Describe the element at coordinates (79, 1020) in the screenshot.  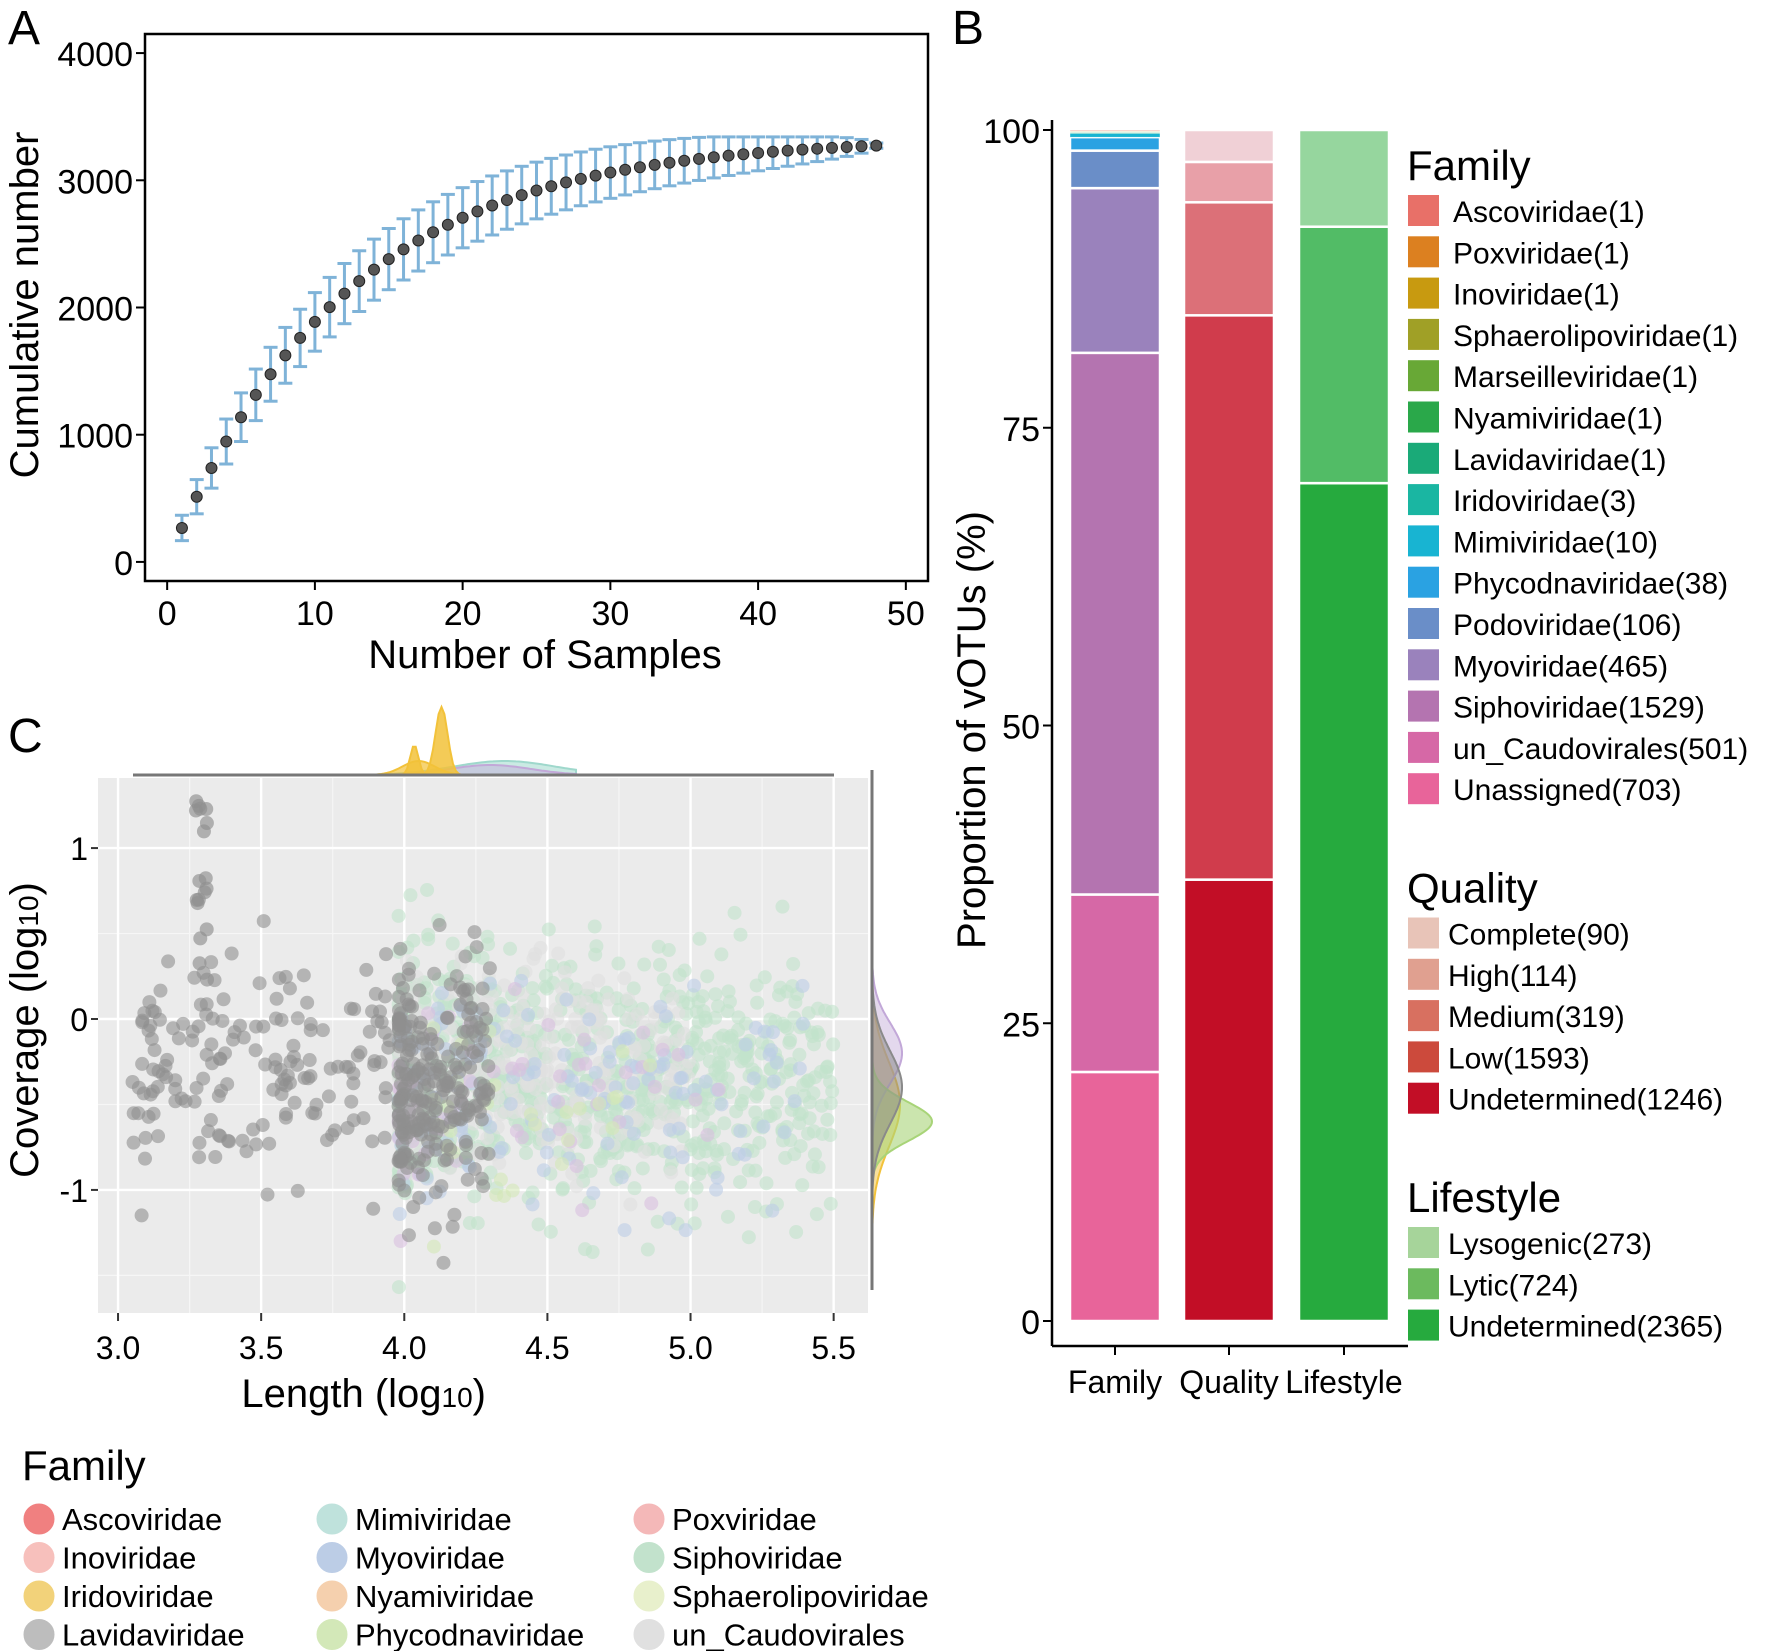
I see `panel-c-ytick-label: 0` at that location.